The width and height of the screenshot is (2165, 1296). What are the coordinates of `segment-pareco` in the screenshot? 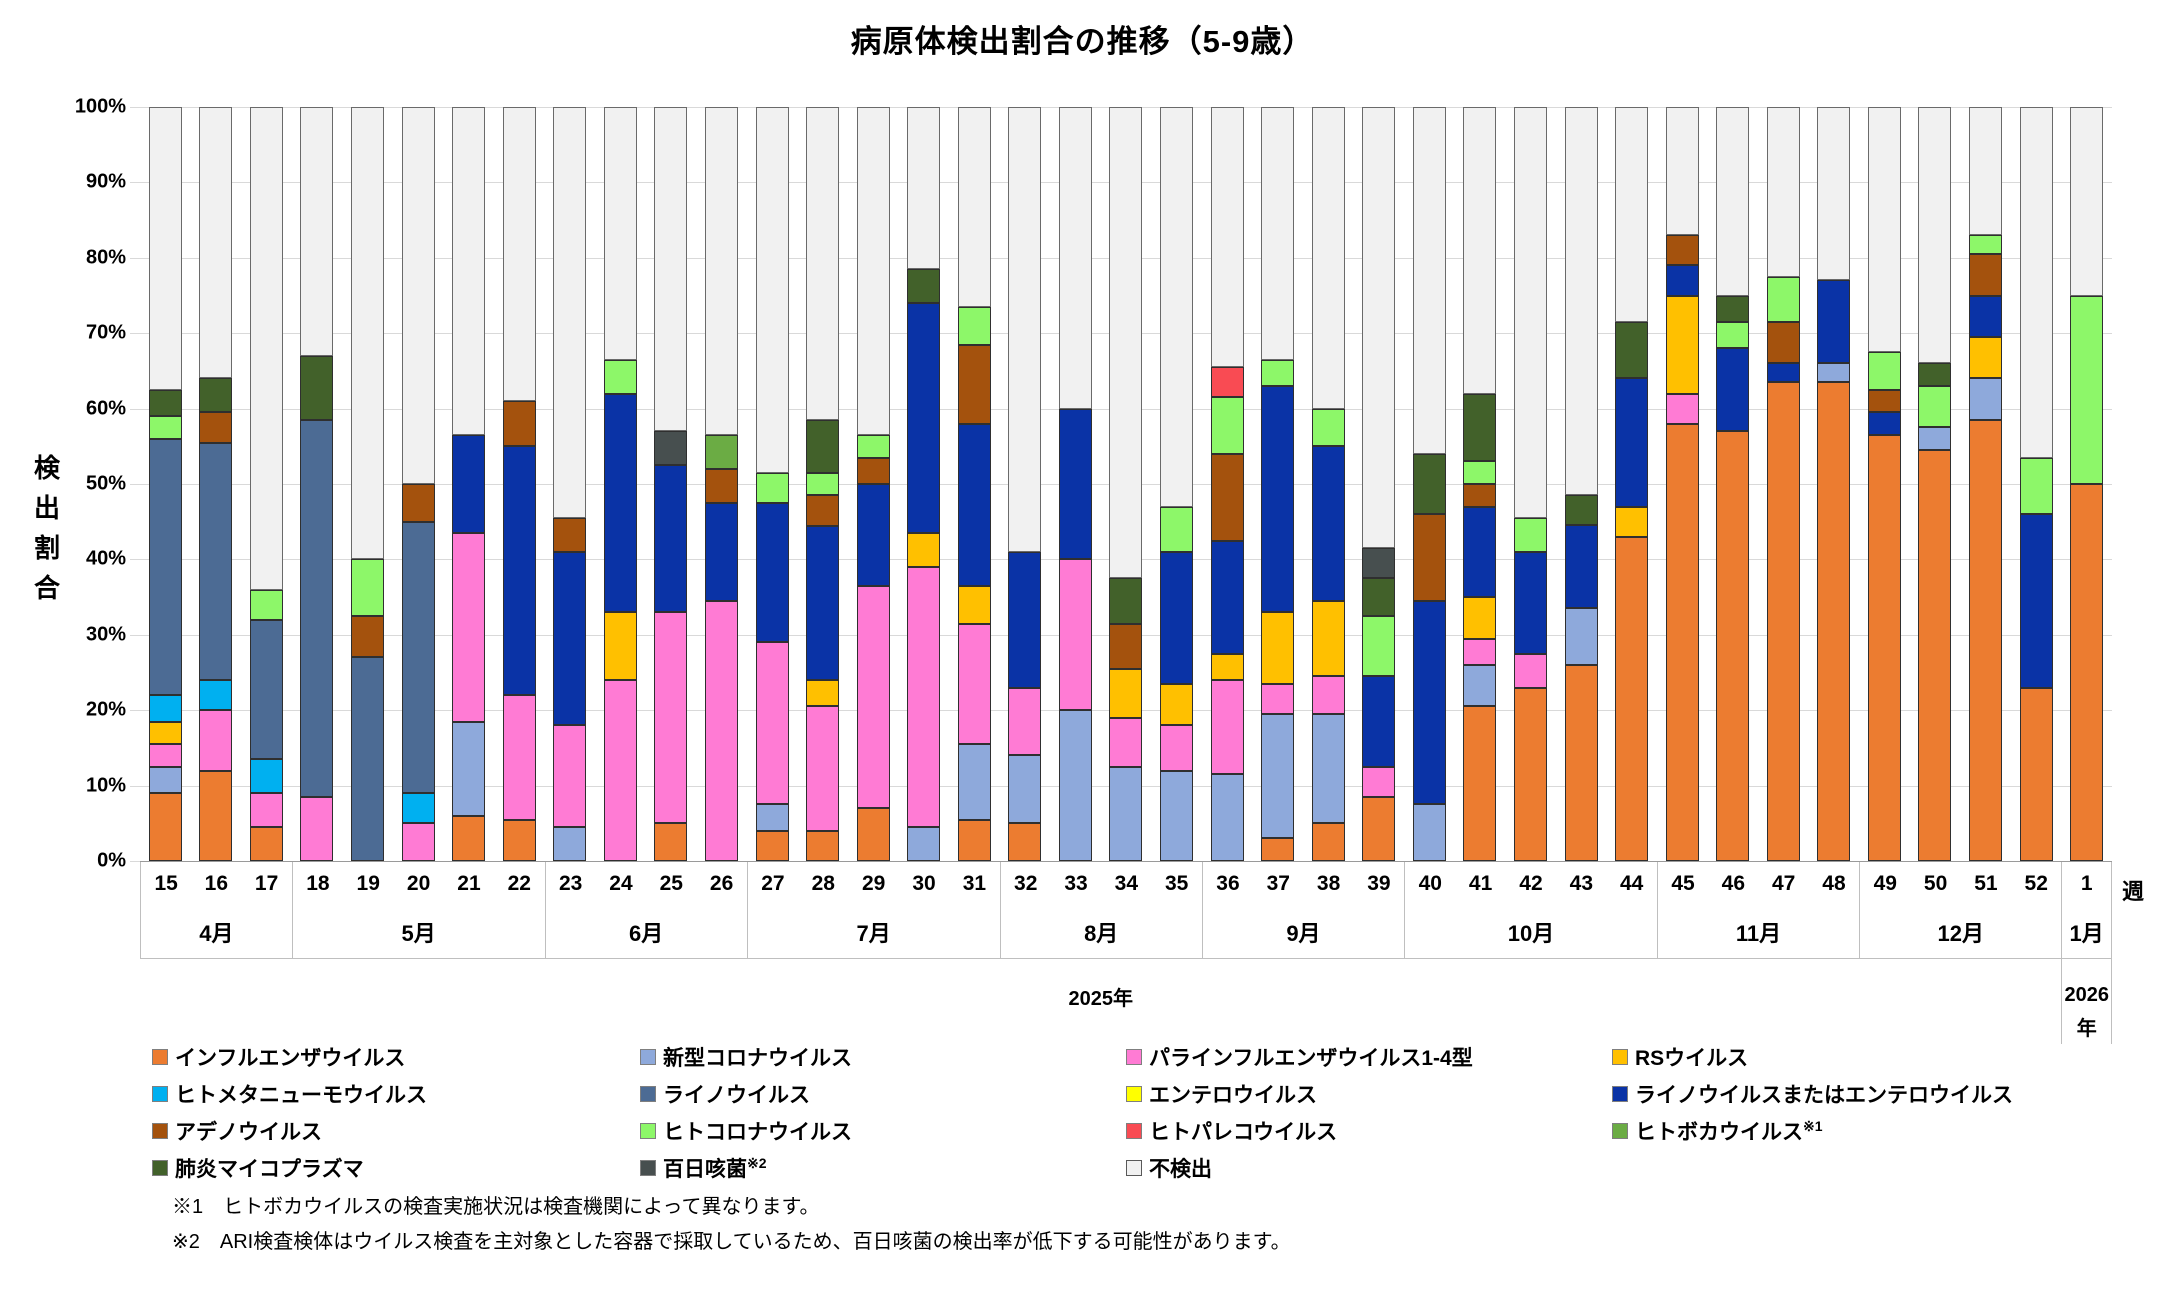 It's located at (1227, 382).